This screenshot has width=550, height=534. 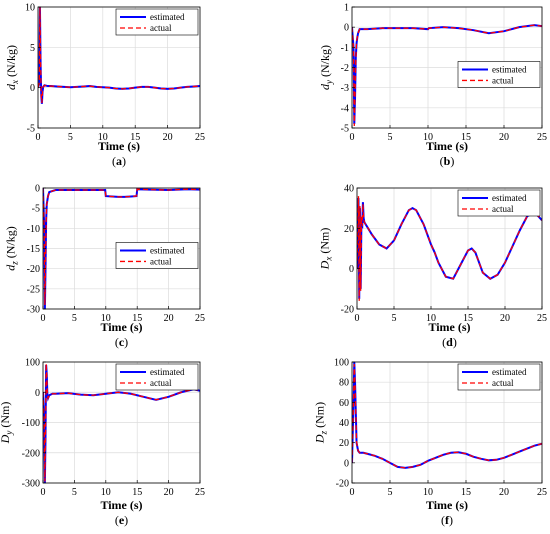 What do you see at coordinates (70, 137) in the screenshot?
I see `chart-a-xtick-label: 5` at bounding box center [70, 137].